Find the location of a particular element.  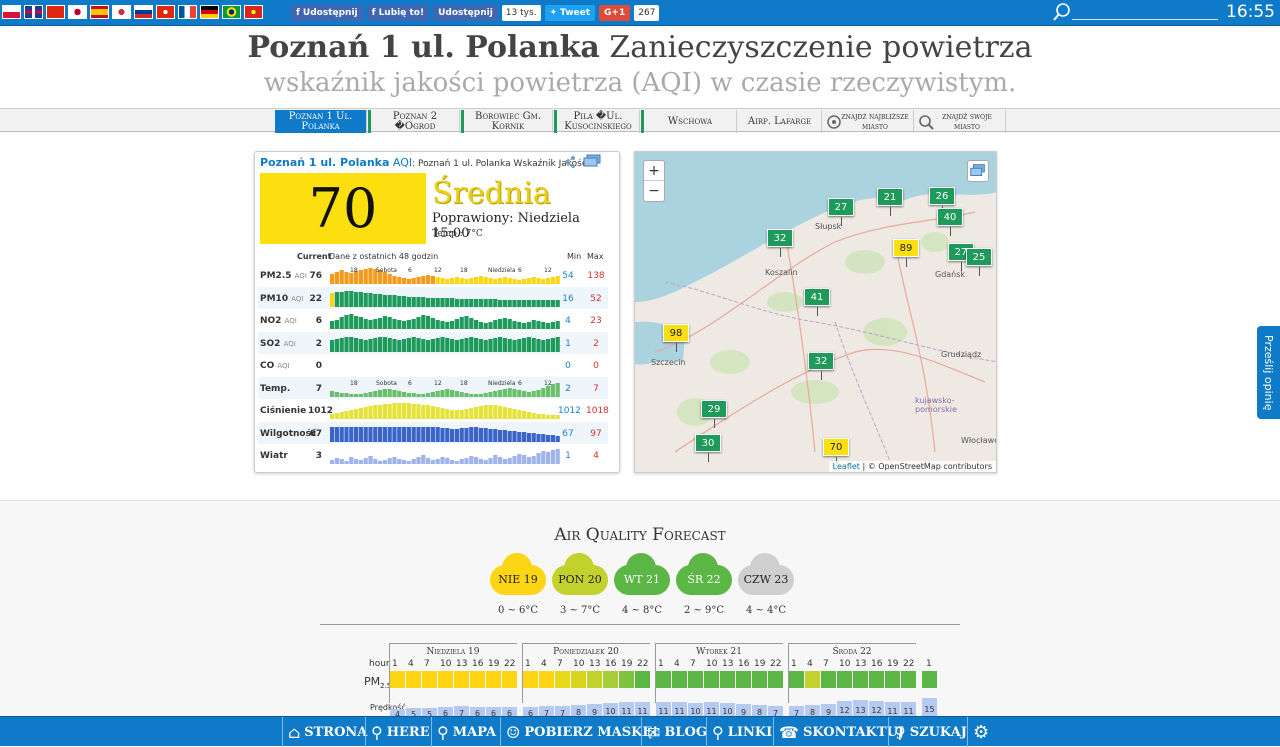

tab-poznan-1: Poznan 1 Ul. Polanka is located at coordinates (321, 121).